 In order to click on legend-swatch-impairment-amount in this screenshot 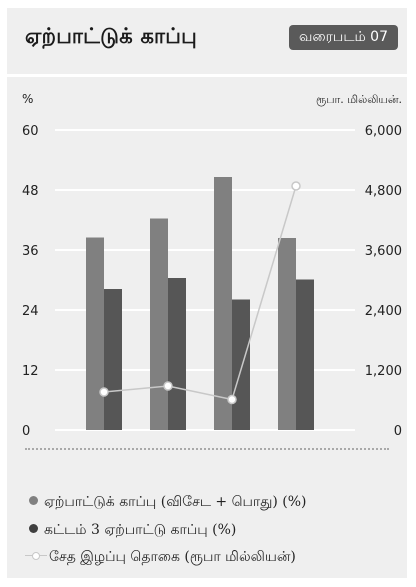, I will do `click(36, 556)`.